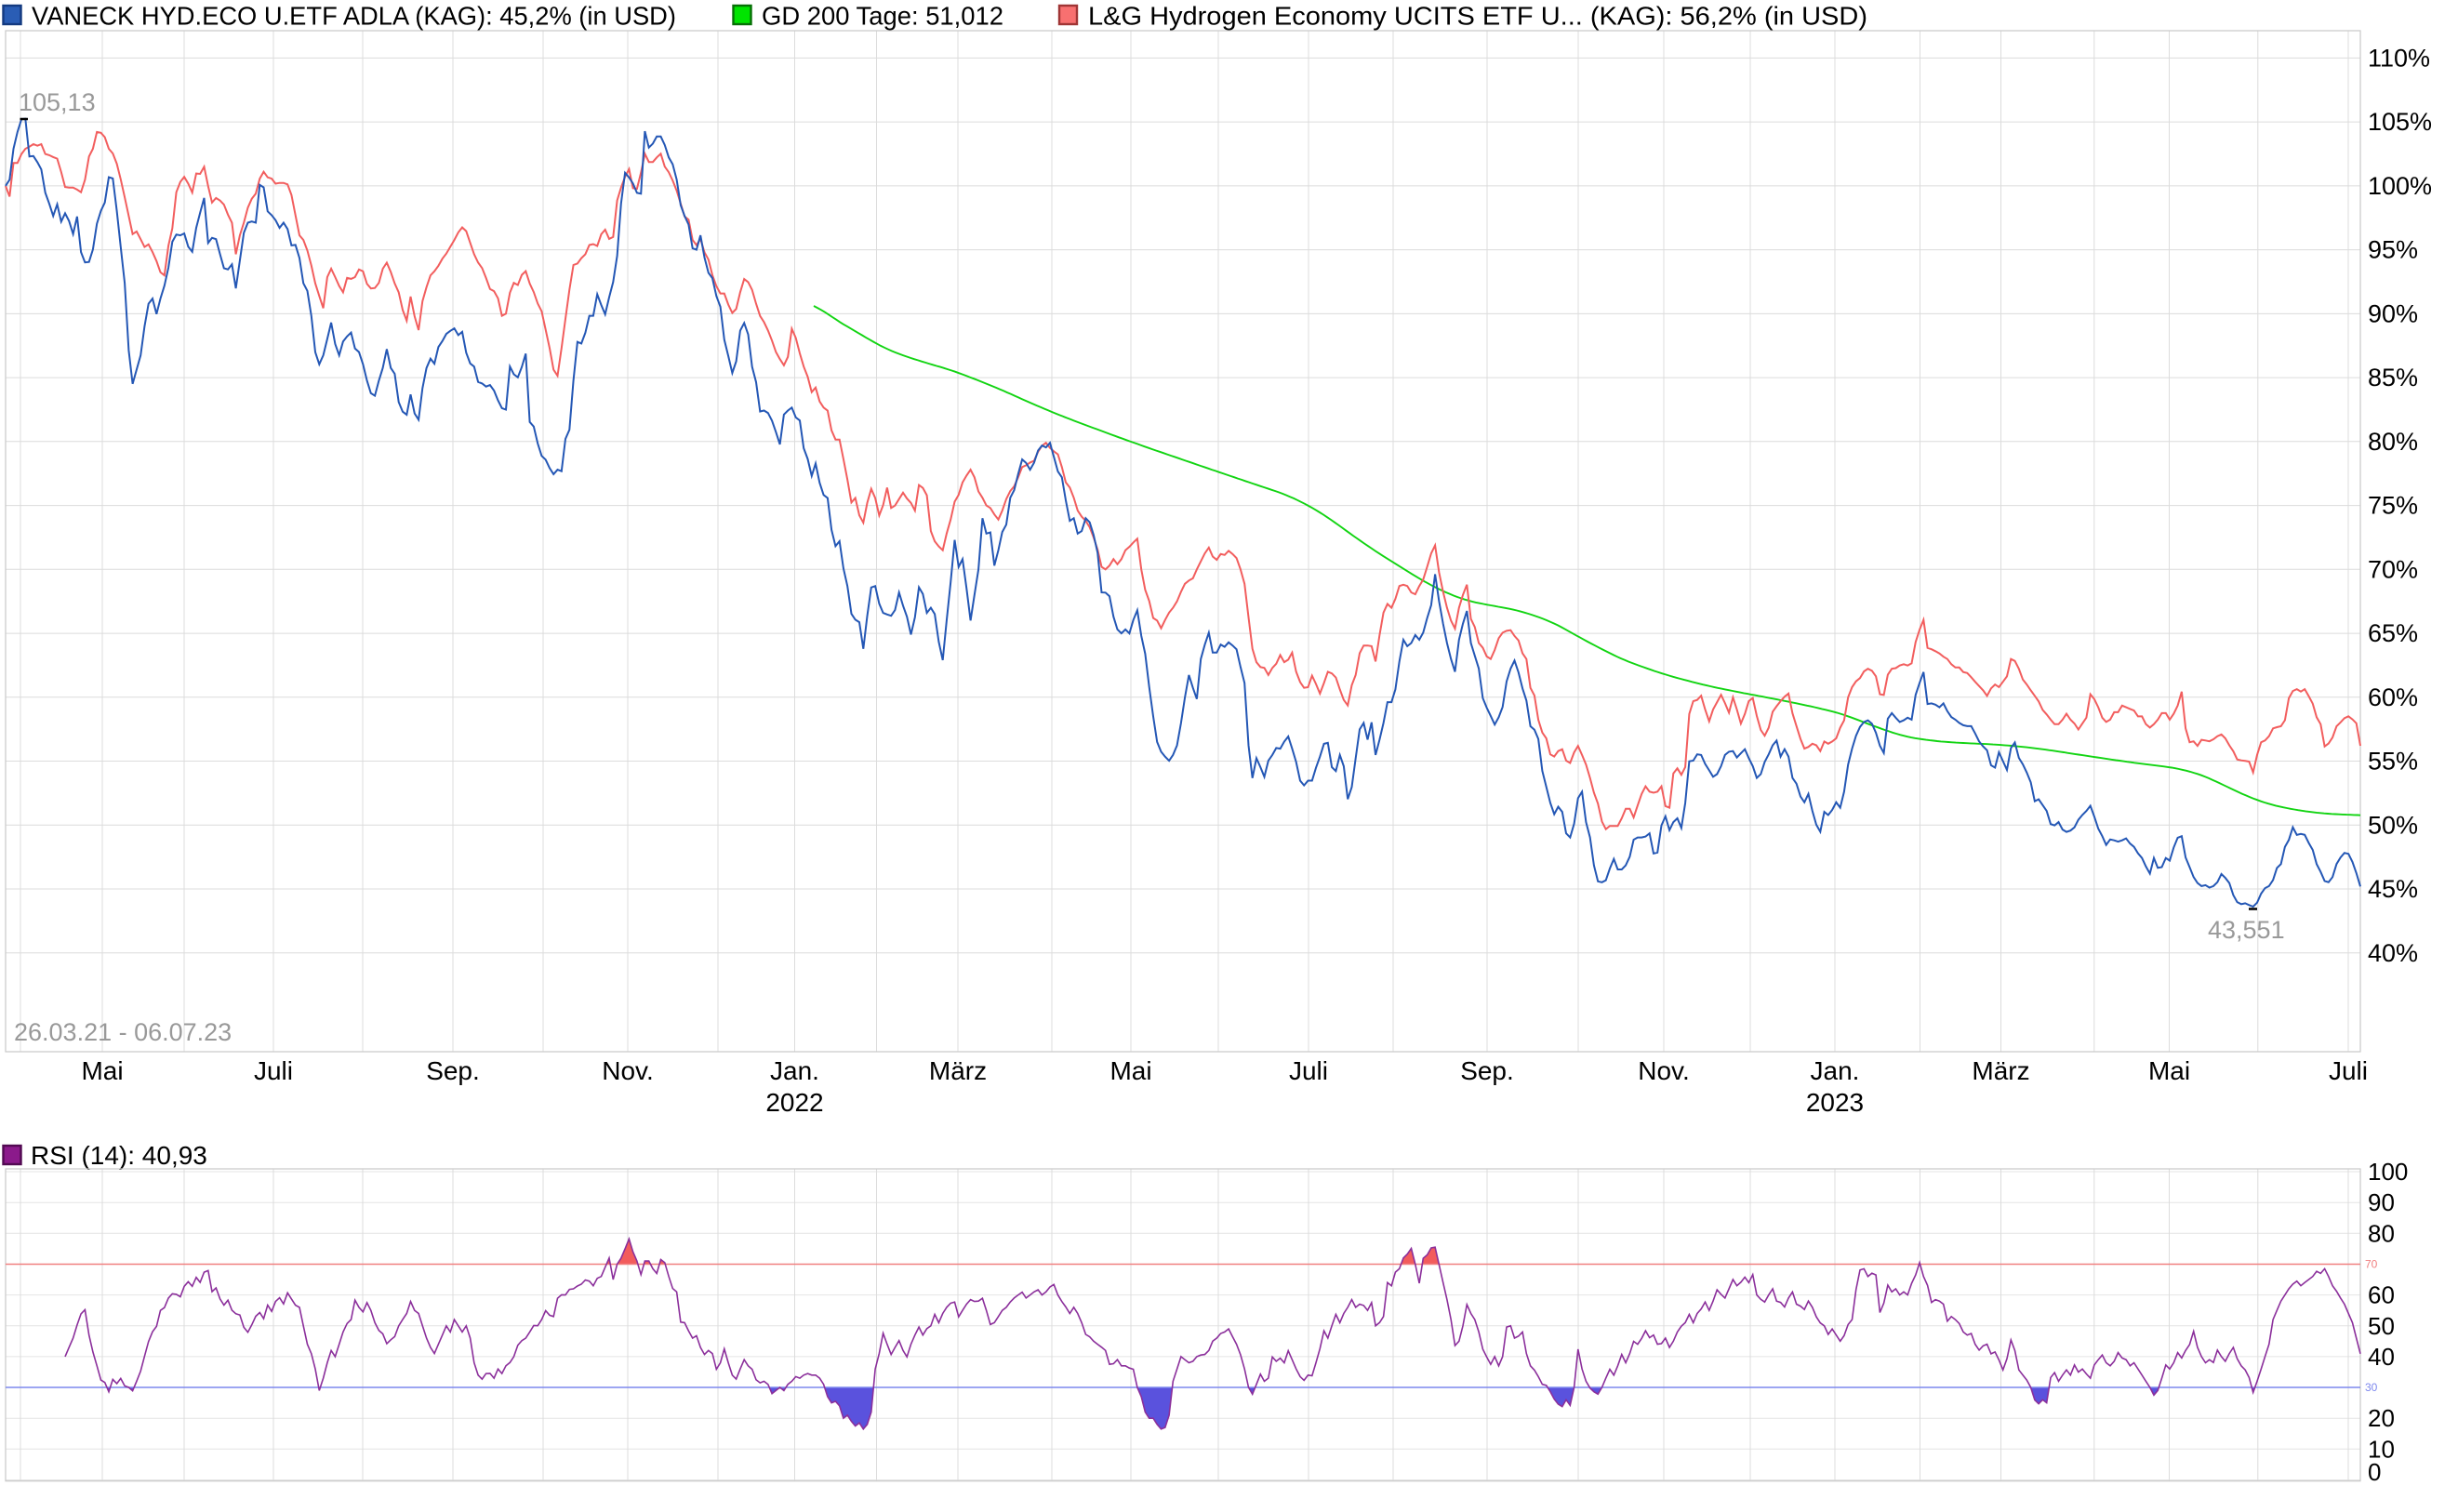  Describe the element at coordinates (794, 1102) in the screenshot. I see `svg-text: 2022` at that location.